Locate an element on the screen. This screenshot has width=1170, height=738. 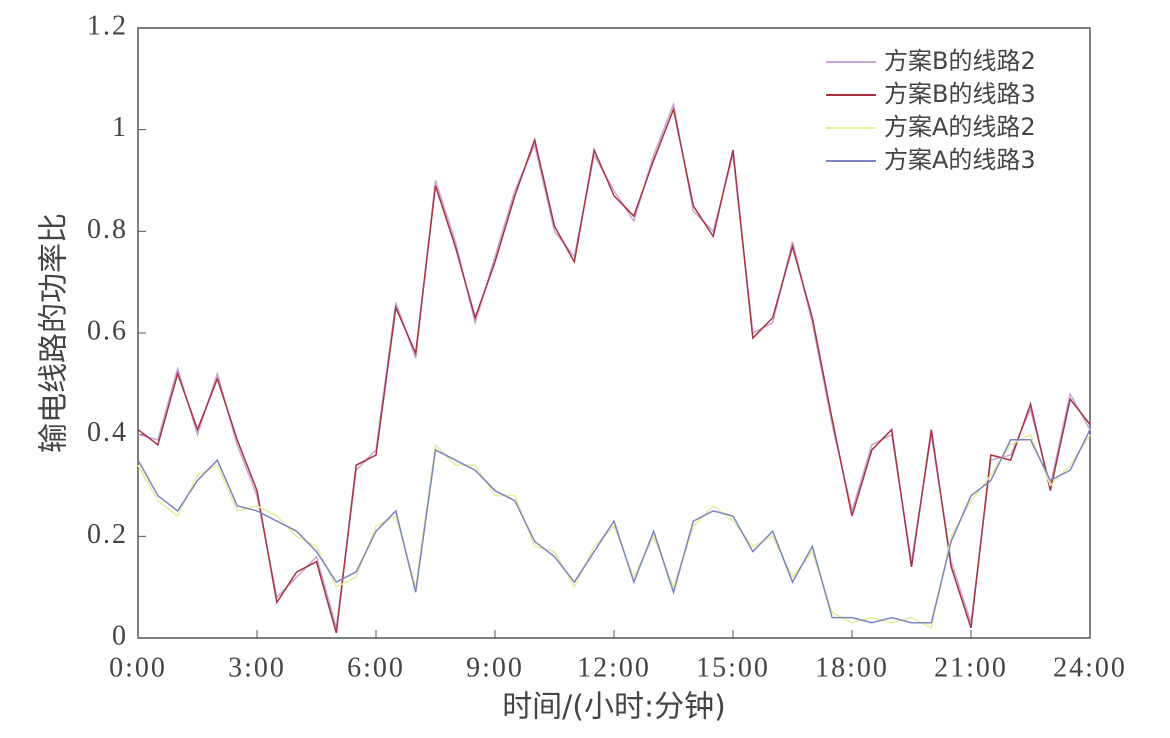
legend-label: 方案B的线路3 is located at coordinates (960, 94).